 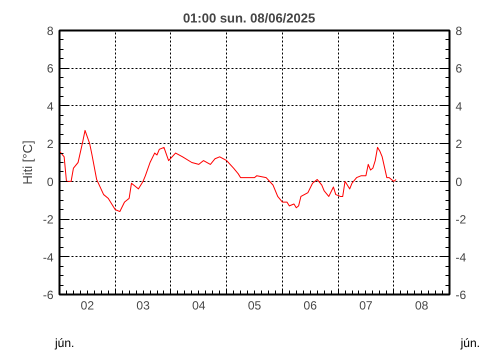 I want to click on y2-tick-label: -2, so click(x=461, y=219).